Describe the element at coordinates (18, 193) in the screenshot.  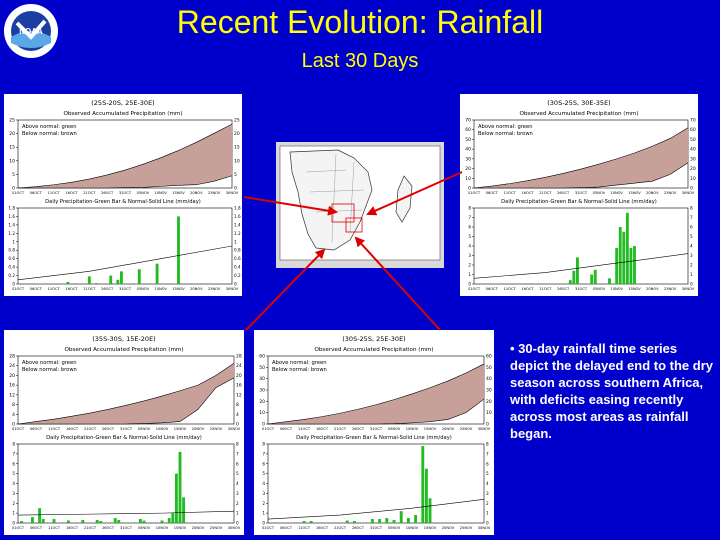
I see `top-xtick-label: 01OCT` at that location.